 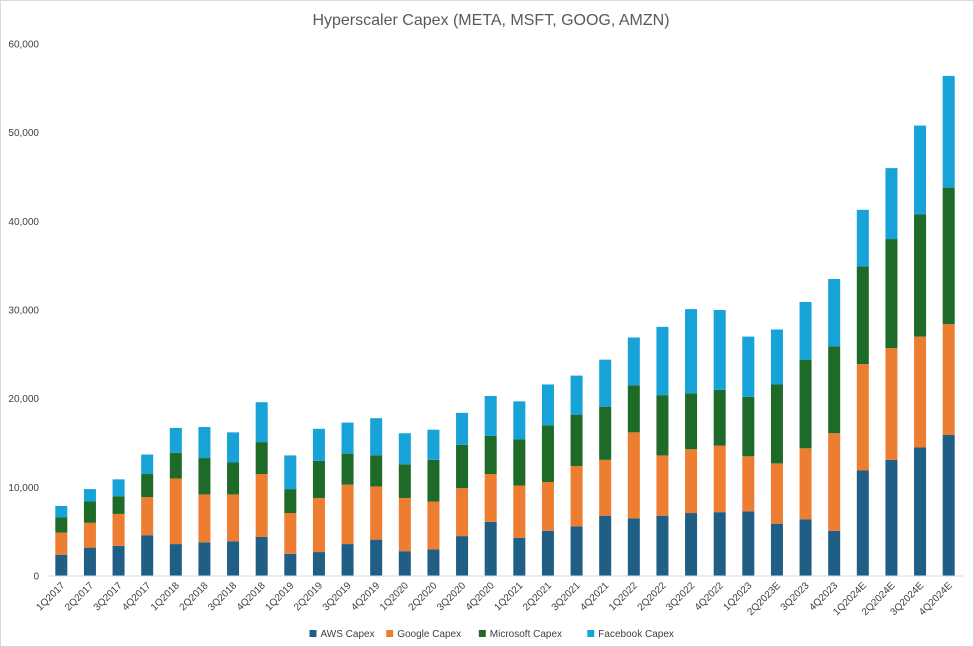 What do you see at coordinates (423, 634) in the screenshot?
I see `legend-item-google-capex: Google Capex` at bounding box center [423, 634].